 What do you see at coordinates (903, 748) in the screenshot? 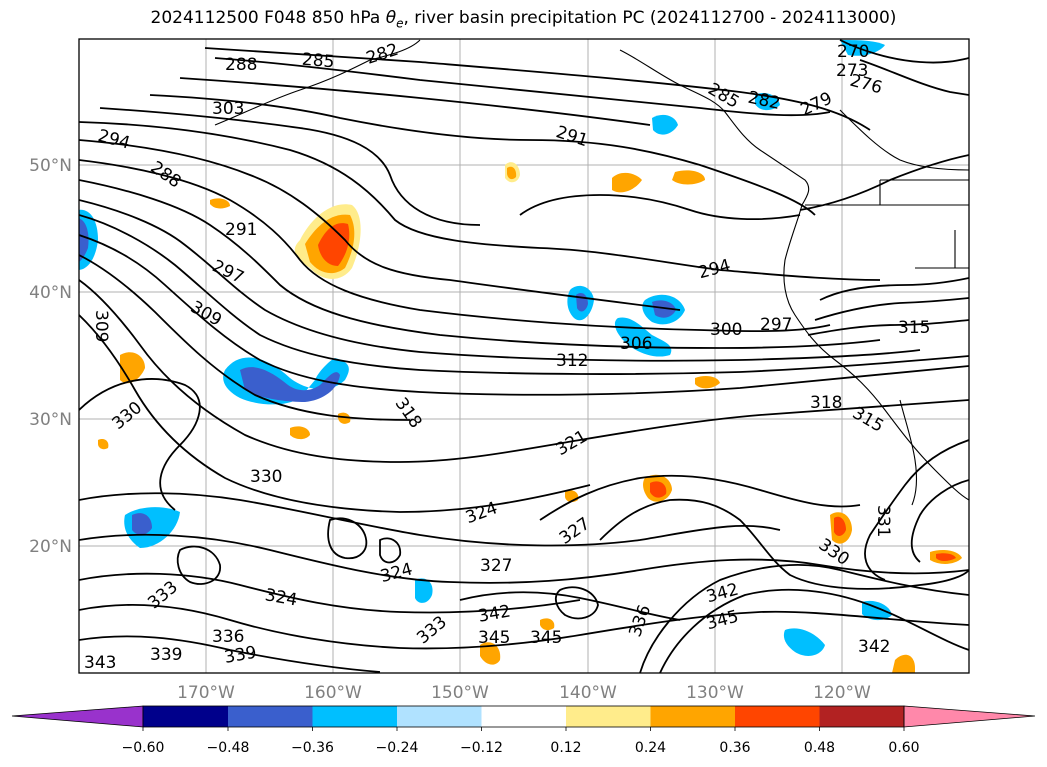
I see `colorbar-tick-label: 0.60` at bounding box center [903, 748].